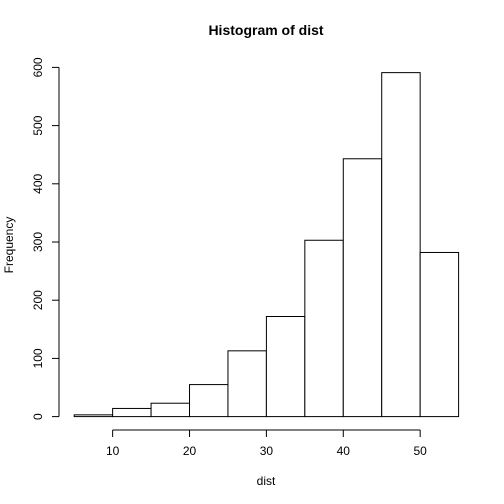 This screenshot has width=504, height=504. I want to click on x-axis: 10 20 30 40 50, so click(266, 443).